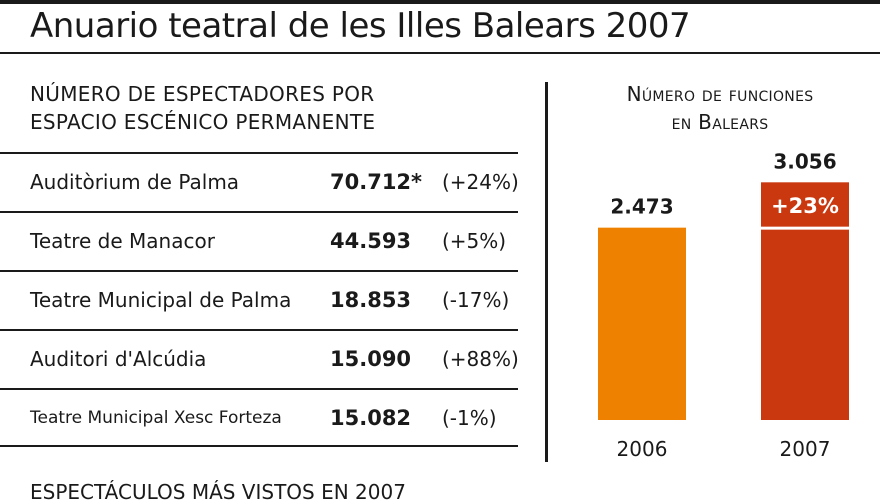 The height and width of the screenshot is (504, 880). Describe the element at coordinates (474, 241) in the screenshot. I see `change-percent: (+5%)` at that location.